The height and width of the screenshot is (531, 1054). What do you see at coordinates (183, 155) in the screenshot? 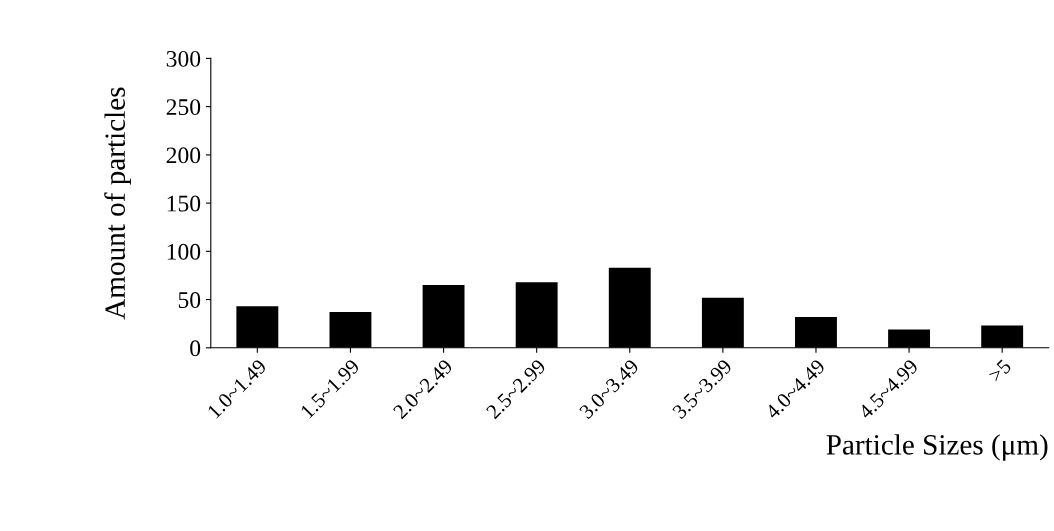
I see `y-tick-label: 200` at bounding box center [183, 155].